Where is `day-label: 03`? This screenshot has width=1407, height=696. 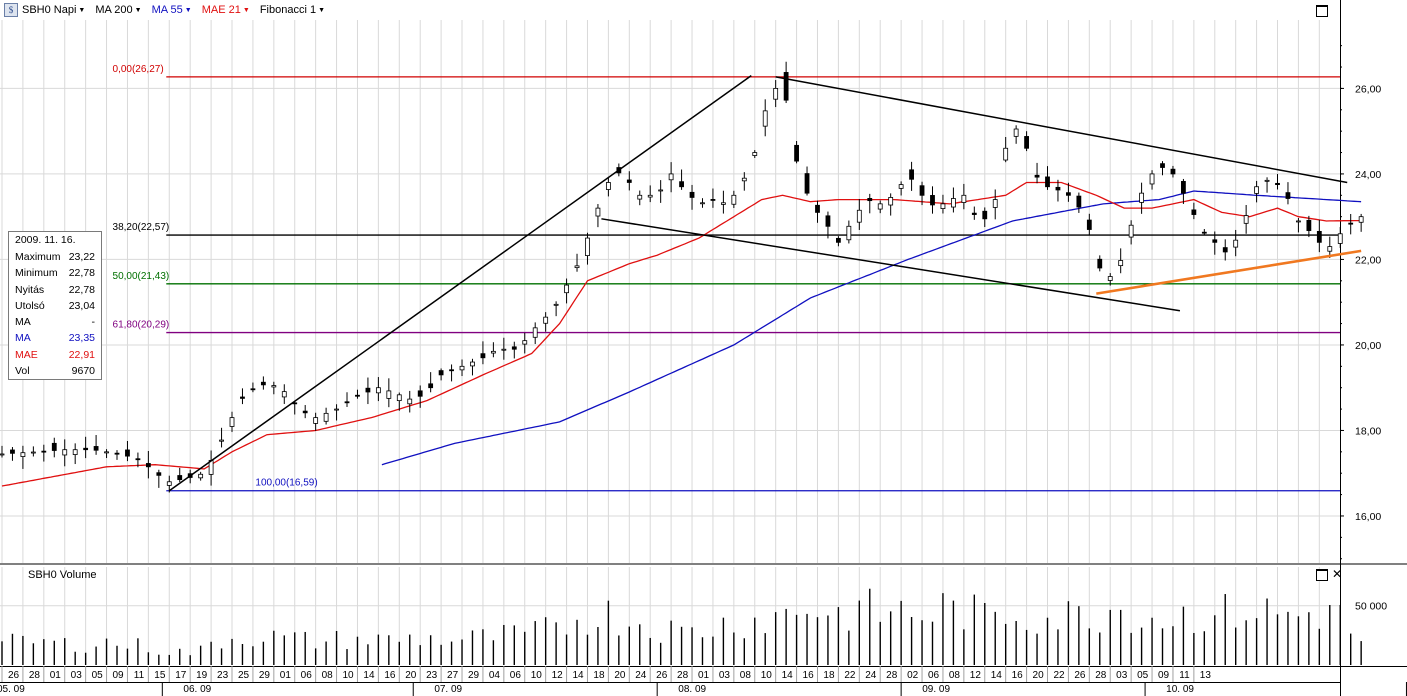
day-label: 03 is located at coordinates (725, 675).